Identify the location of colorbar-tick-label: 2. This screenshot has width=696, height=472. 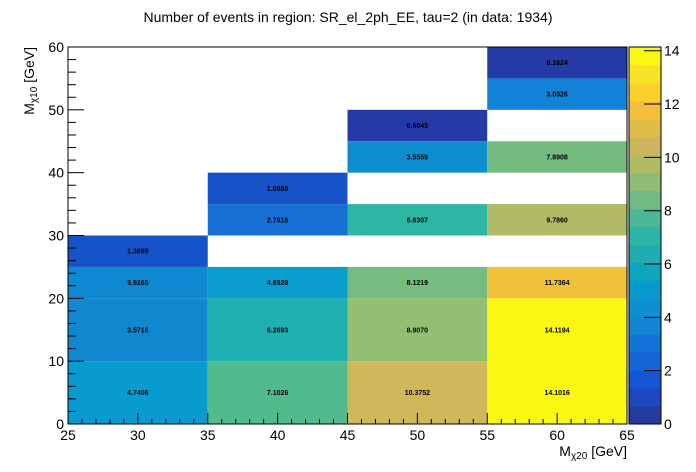
(668, 371).